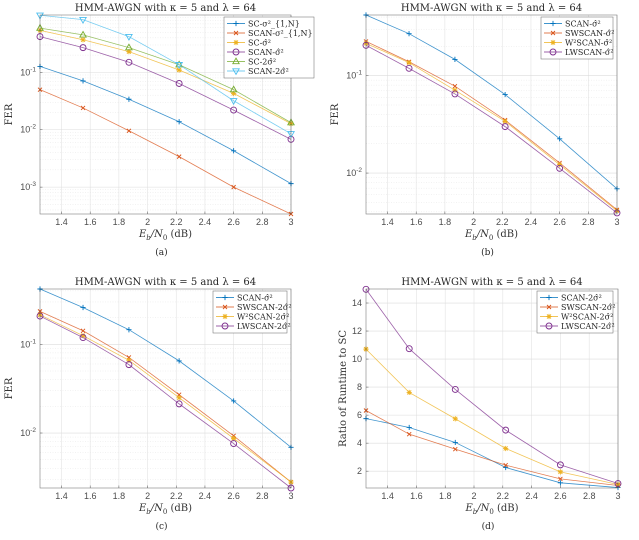 This screenshot has width=639, height=540. What do you see at coordinates (233, 496) in the screenshot?
I see `x-tick-label: 2.6` at bounding box center [233, 496].